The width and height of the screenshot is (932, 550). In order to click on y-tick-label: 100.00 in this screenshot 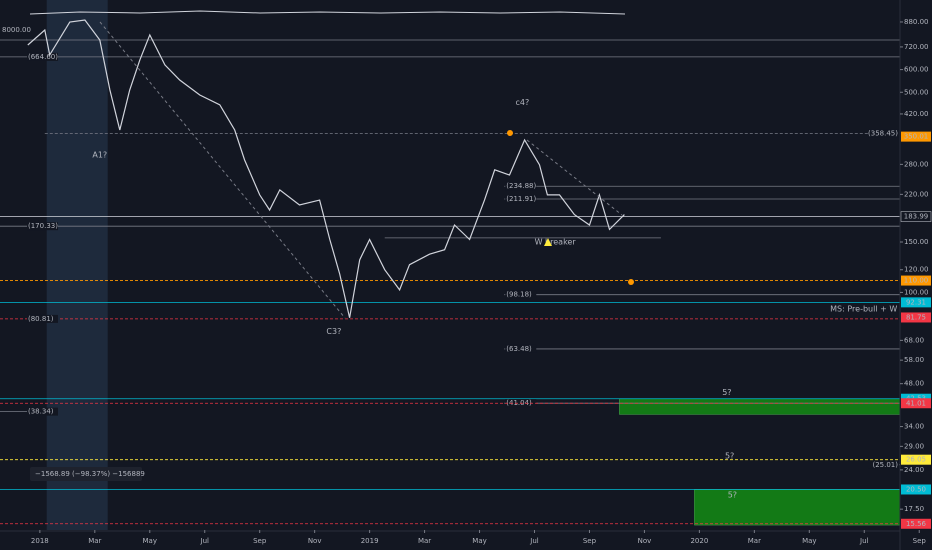, I will do `click(916, 292)`.